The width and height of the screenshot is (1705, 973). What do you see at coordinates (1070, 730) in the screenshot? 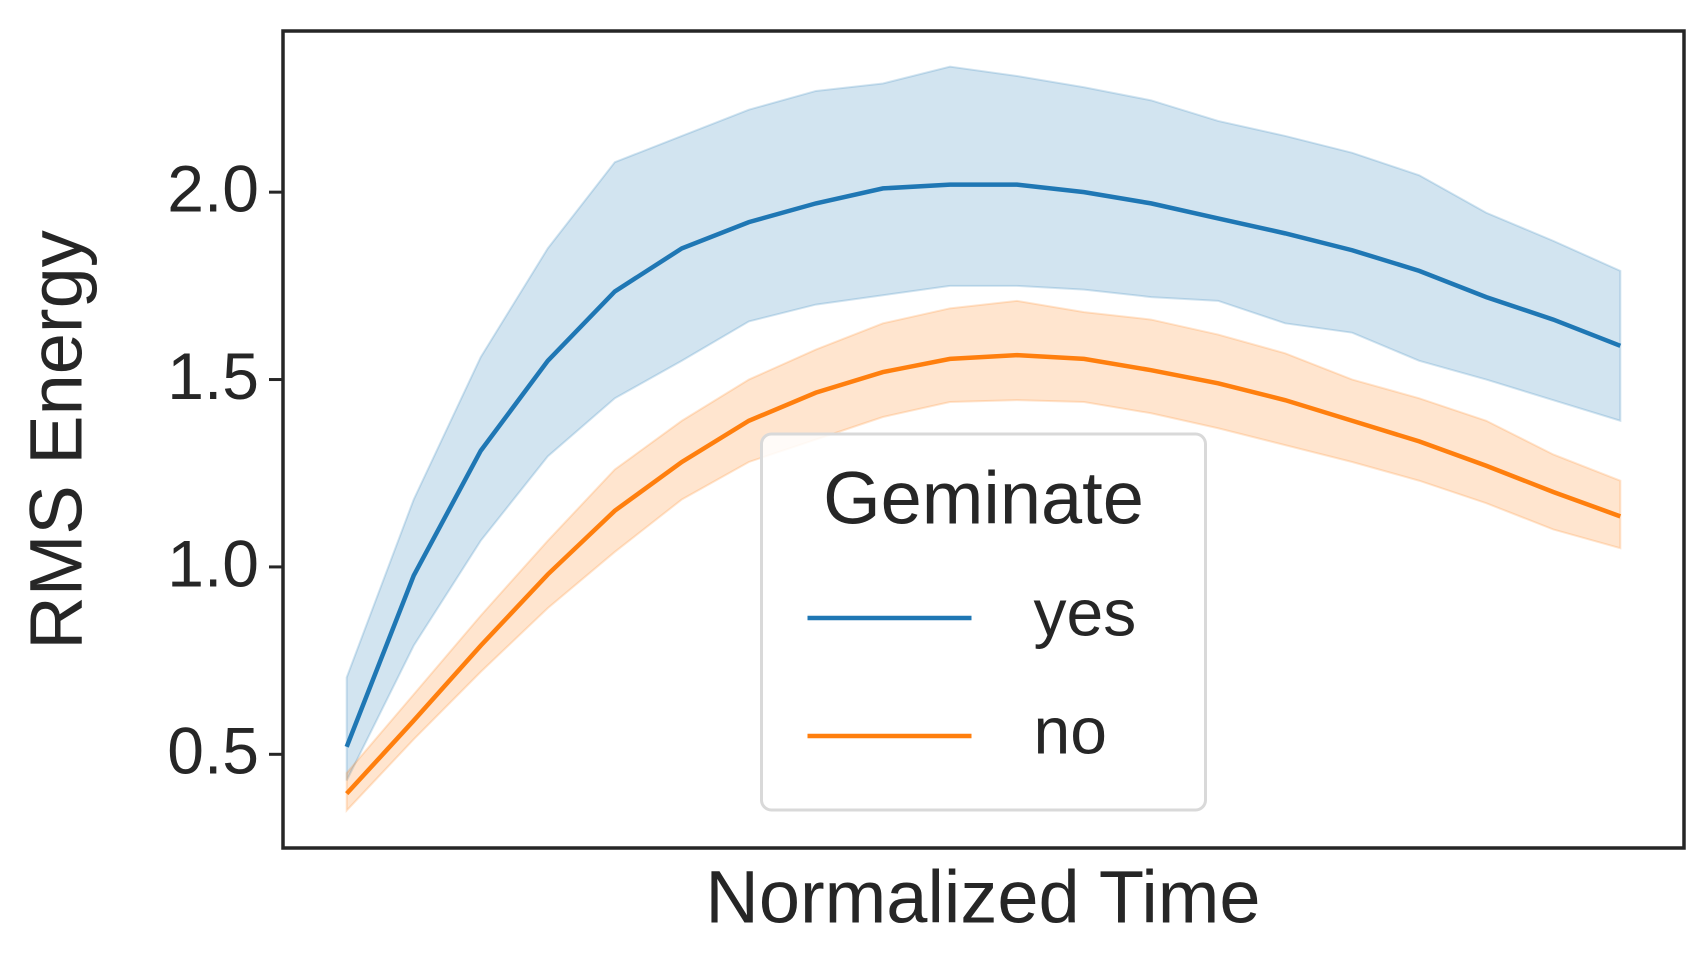
I see `legend-label: no` at bounding box center [1070, 730].